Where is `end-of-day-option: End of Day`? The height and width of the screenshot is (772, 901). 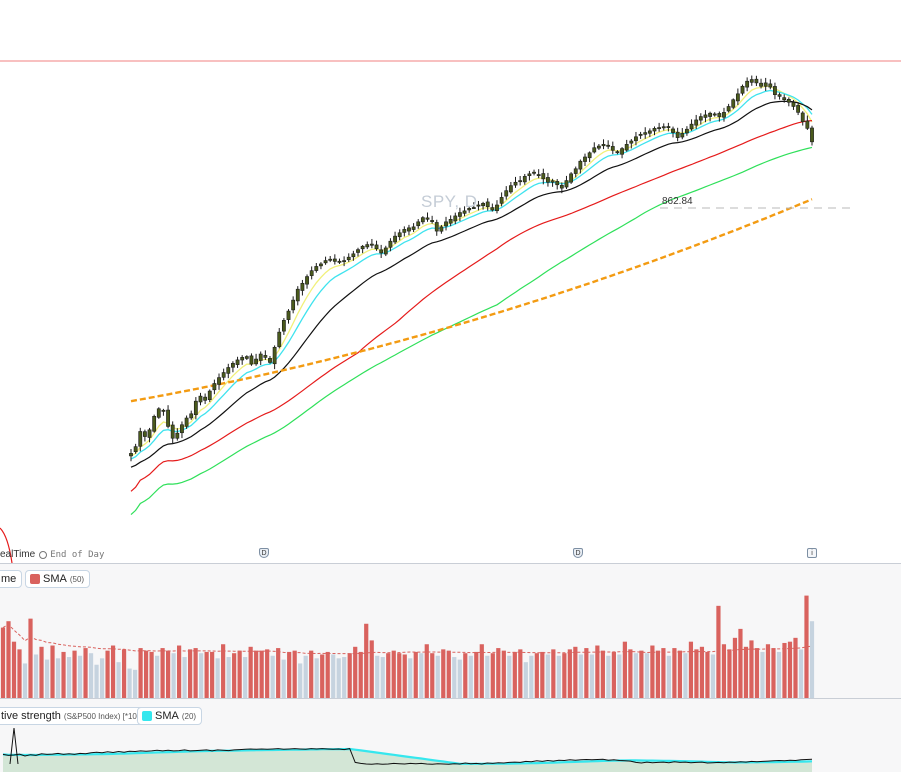 end-of-day-option: End of Day is located at coordinates (71, 555).